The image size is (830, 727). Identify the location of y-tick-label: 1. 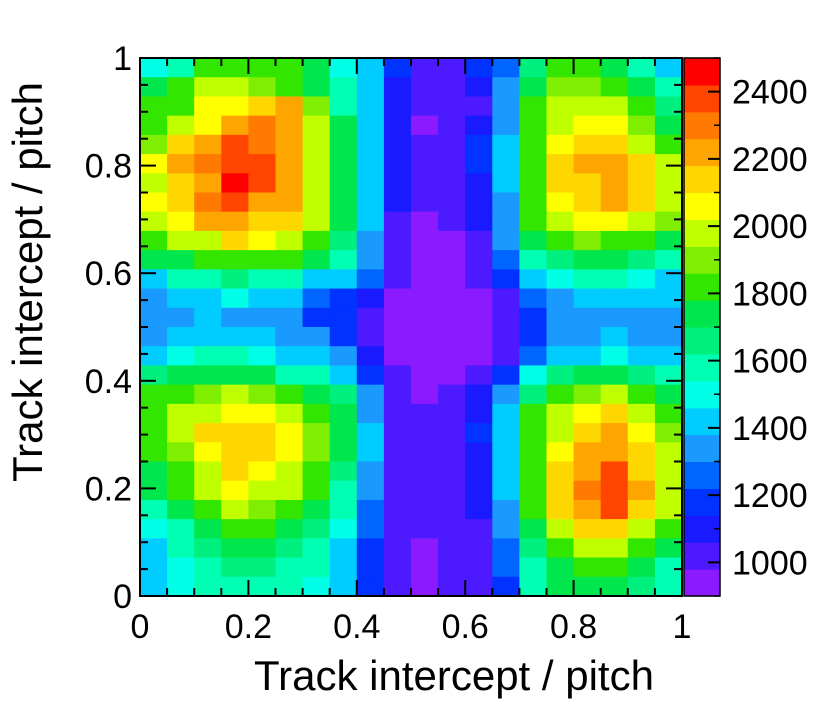
(122, 59).